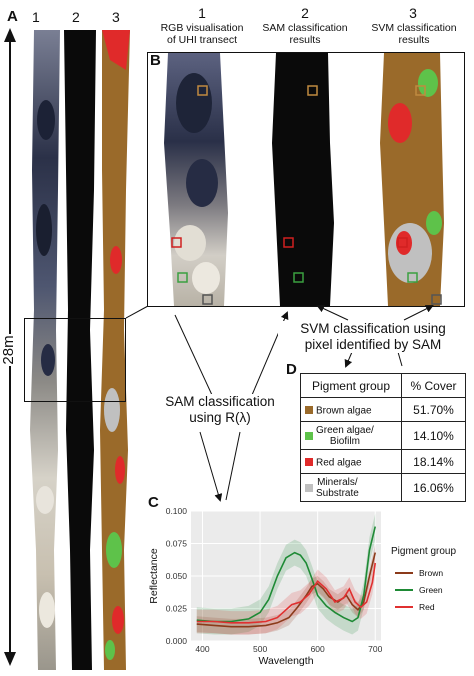 The width and height of the screenshot is (474, 676). I want to click on swatch-red, so click(309, 462).